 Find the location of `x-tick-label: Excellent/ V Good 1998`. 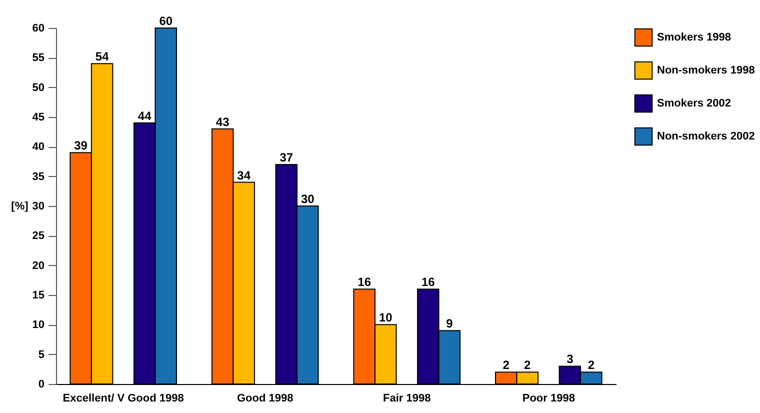

x-tick-label: Excellent/ V Good 1998 is located at coordinates (123, 398).